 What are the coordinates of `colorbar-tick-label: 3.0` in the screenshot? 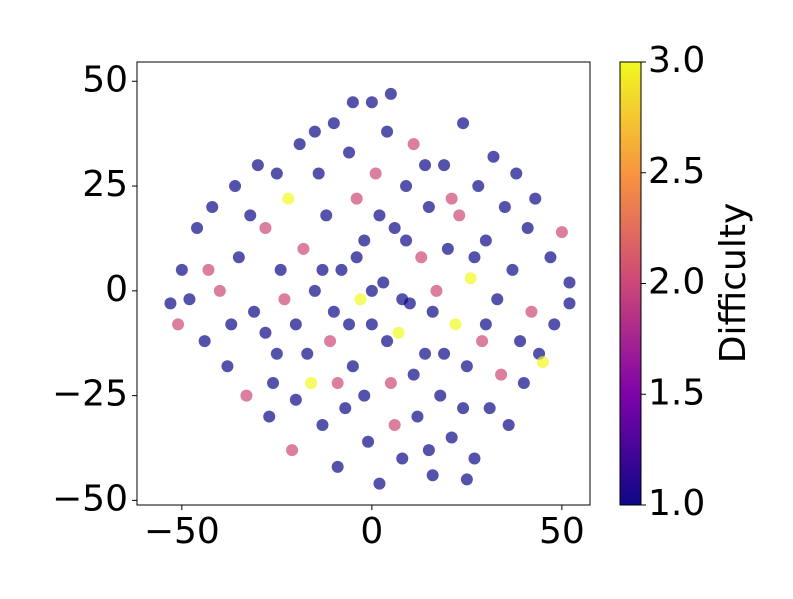 It's located at (676, 60).